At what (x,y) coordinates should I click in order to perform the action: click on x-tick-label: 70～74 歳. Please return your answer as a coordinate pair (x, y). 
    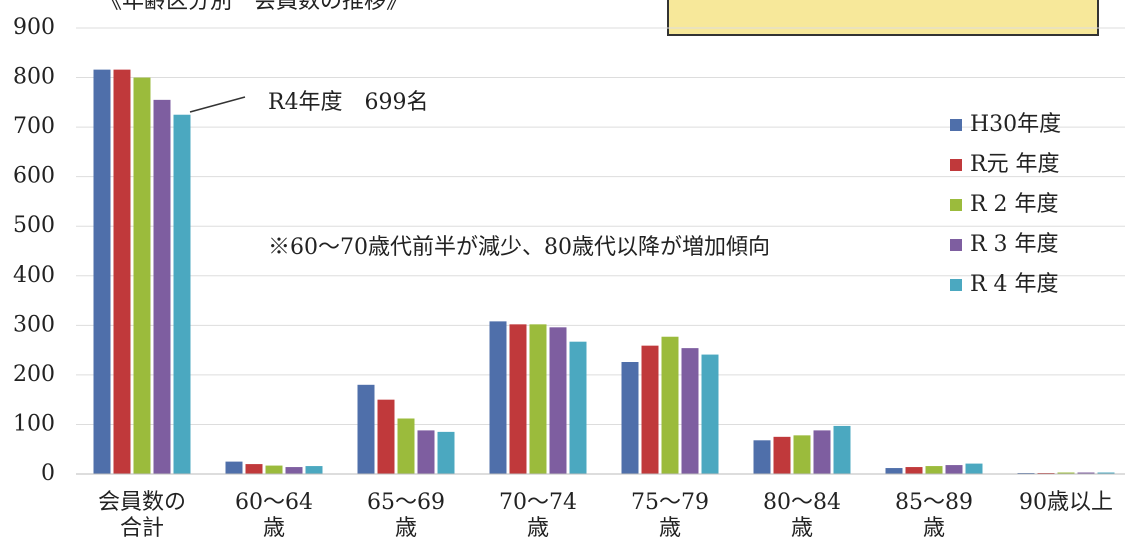
    Looking at the image, I should click on (538, 515).